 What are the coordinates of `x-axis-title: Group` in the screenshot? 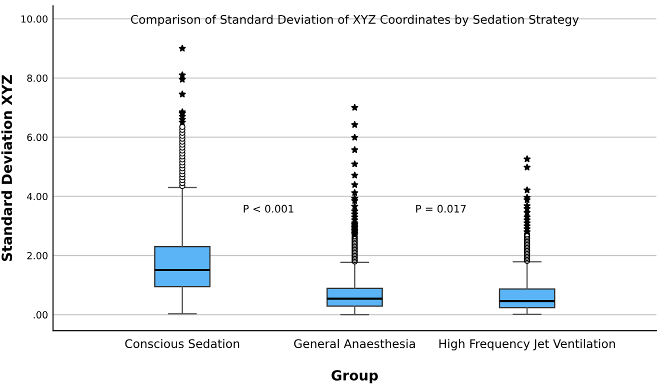 It's located at (355, 377).